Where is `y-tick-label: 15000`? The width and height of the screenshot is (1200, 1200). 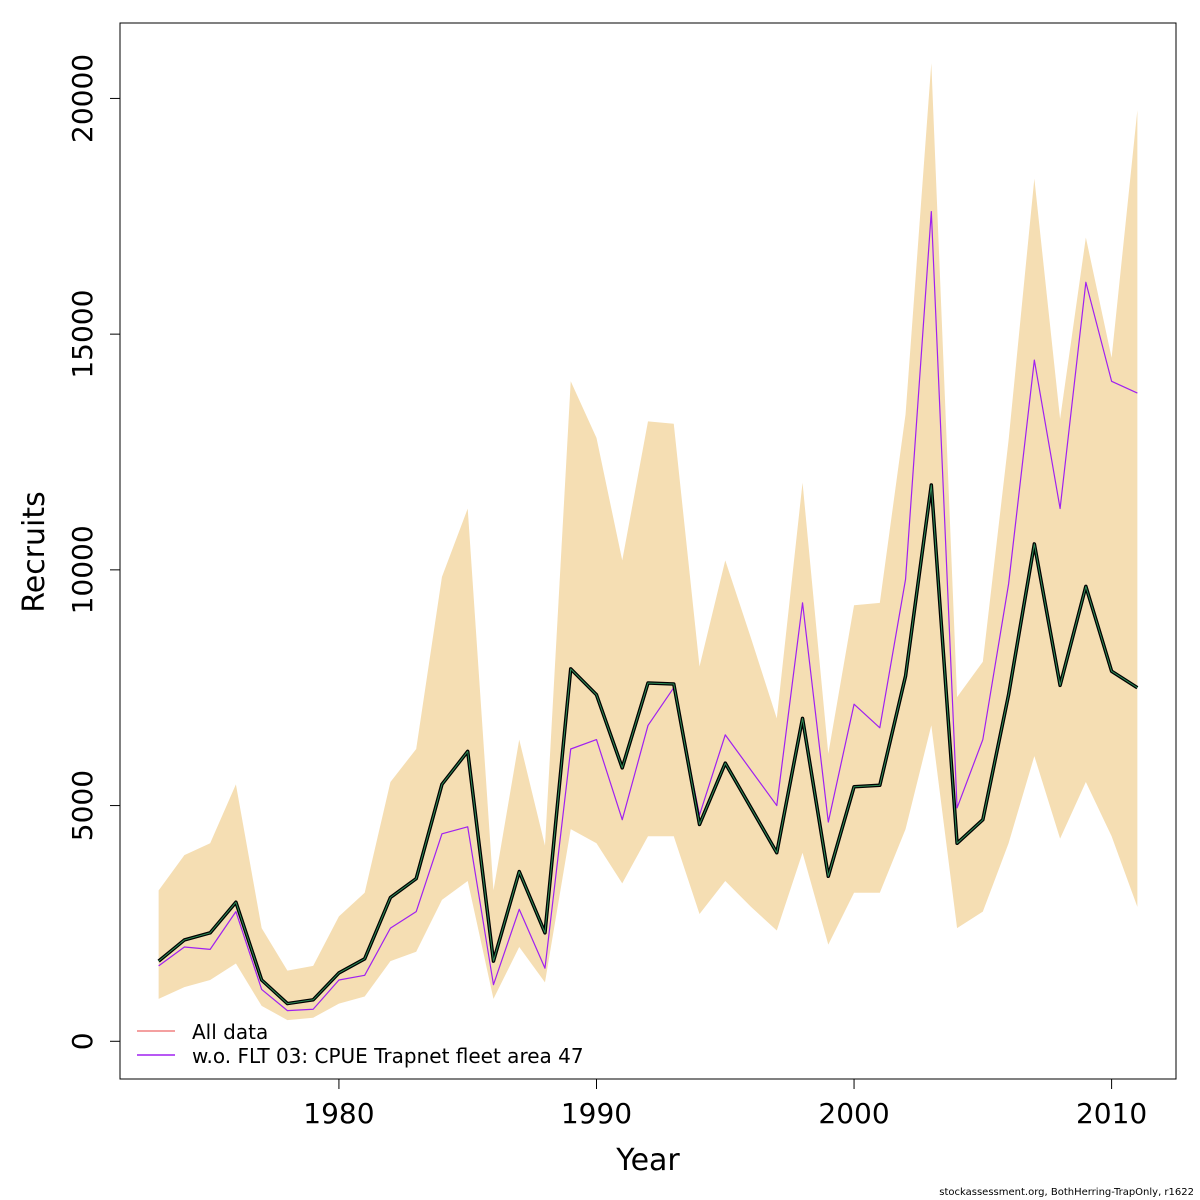
y-tick-label: 15000 is located at coordinates (82, 334).